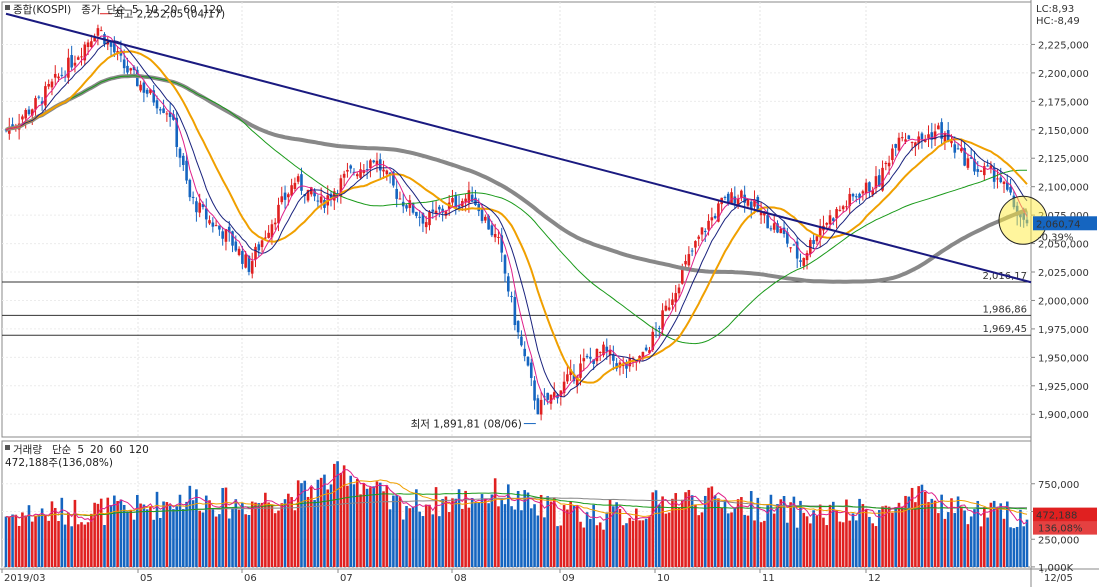 This screenshot has width=1099, height=587. What do you see at coordinates (96, 450) in the screenshot?
I see `volume-legend-item: 20` at bounding box center [96, 450].